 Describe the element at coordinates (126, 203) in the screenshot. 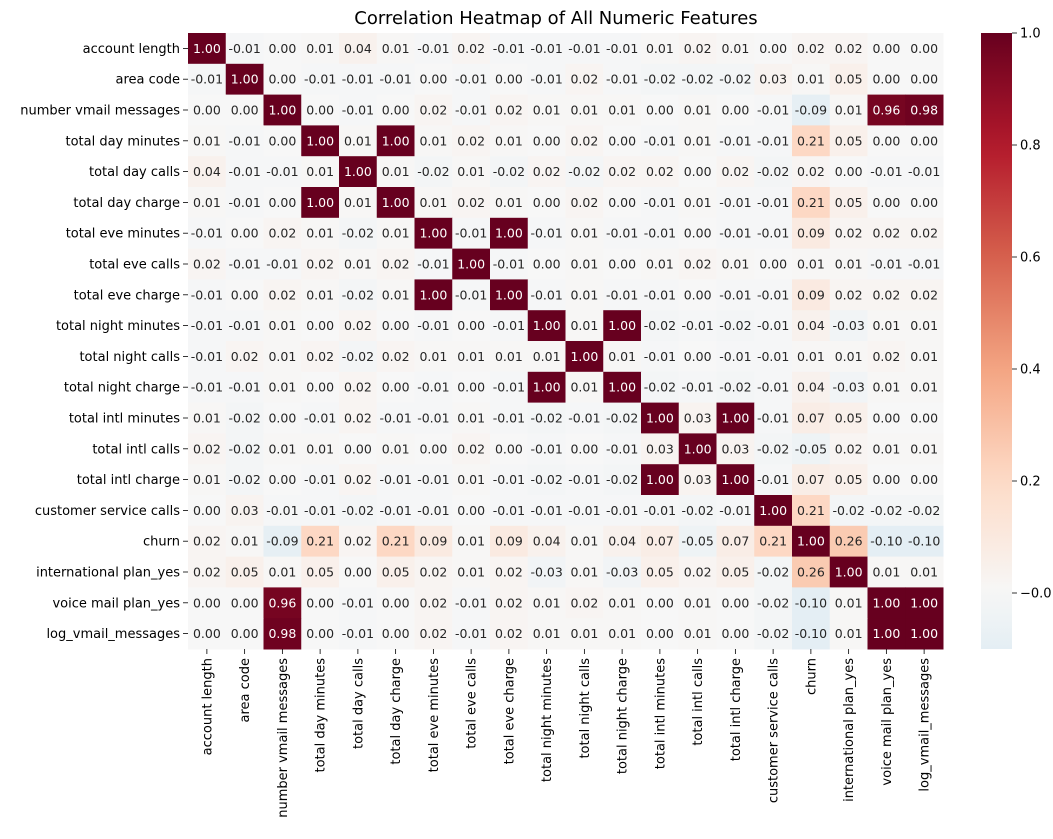

I see `y-tick-label: total day charge` at that location.